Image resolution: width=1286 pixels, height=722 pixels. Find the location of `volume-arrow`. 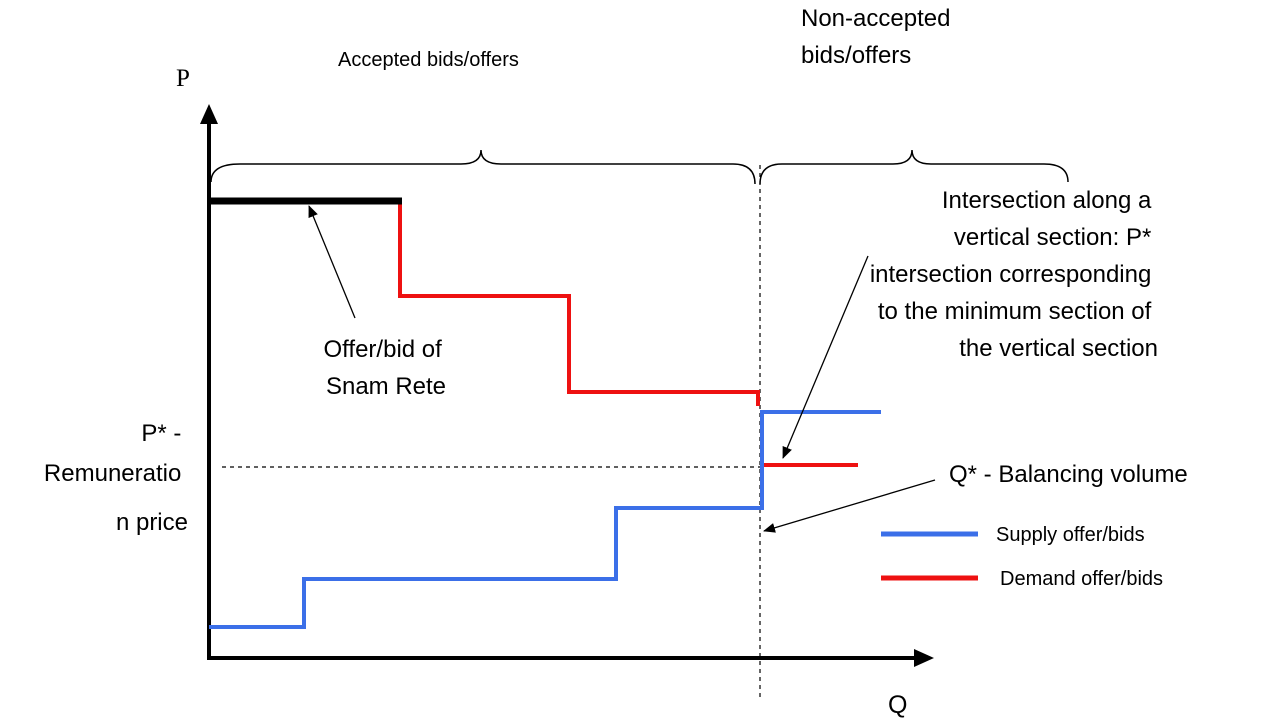

volume-arrow is located at coordinates (849, 506).